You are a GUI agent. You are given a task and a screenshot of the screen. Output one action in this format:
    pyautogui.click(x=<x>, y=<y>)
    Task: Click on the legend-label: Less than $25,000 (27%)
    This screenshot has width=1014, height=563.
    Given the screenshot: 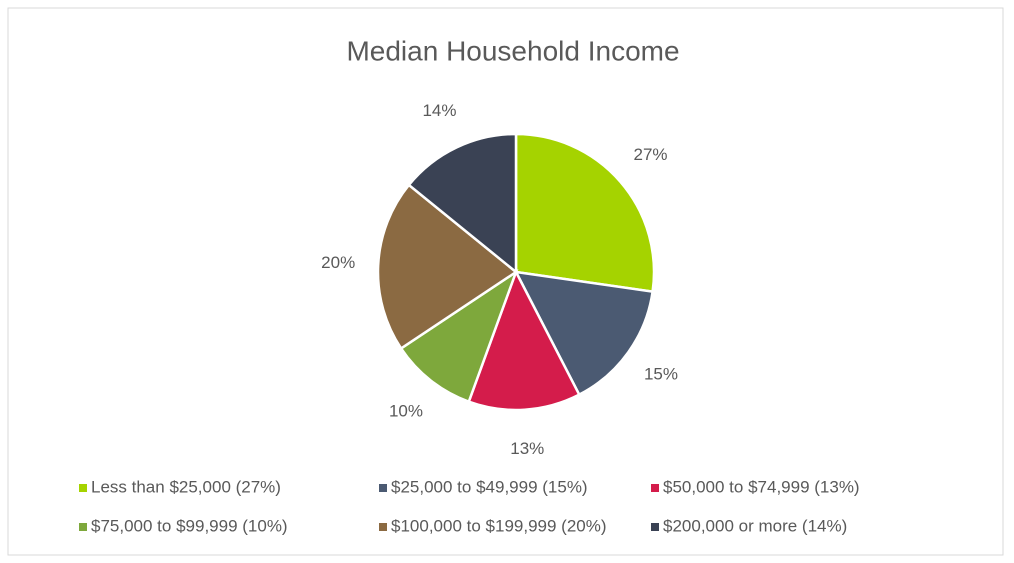 What is the action you would take?
    pyautogui.click(x=186, y=486)
    